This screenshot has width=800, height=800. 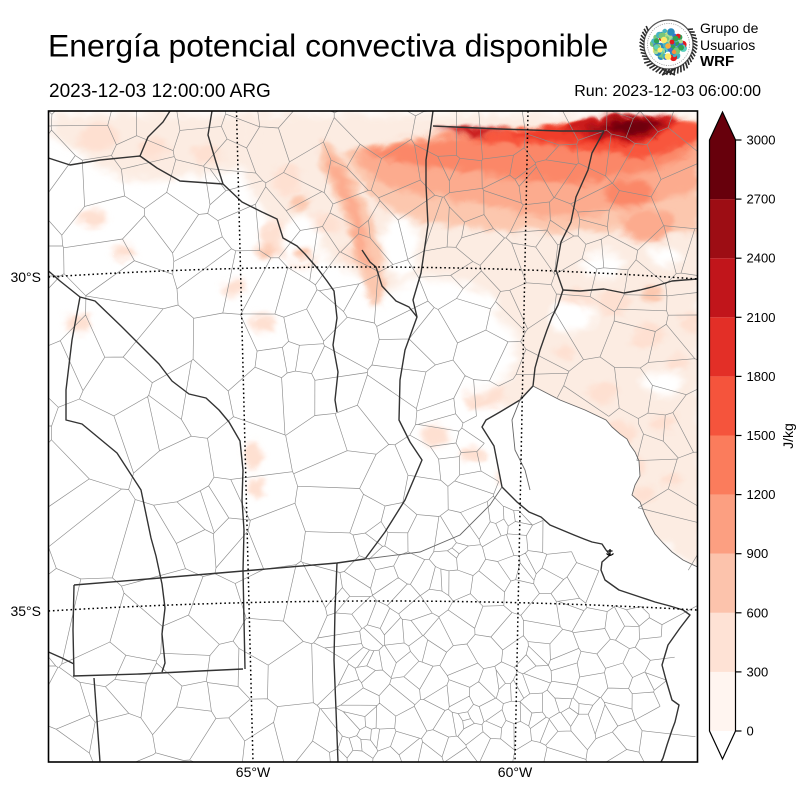 What do you see at coordinates (761, 494) in the screenshot?
I see `svg-text: 1200` at bounding box center [761, 494].